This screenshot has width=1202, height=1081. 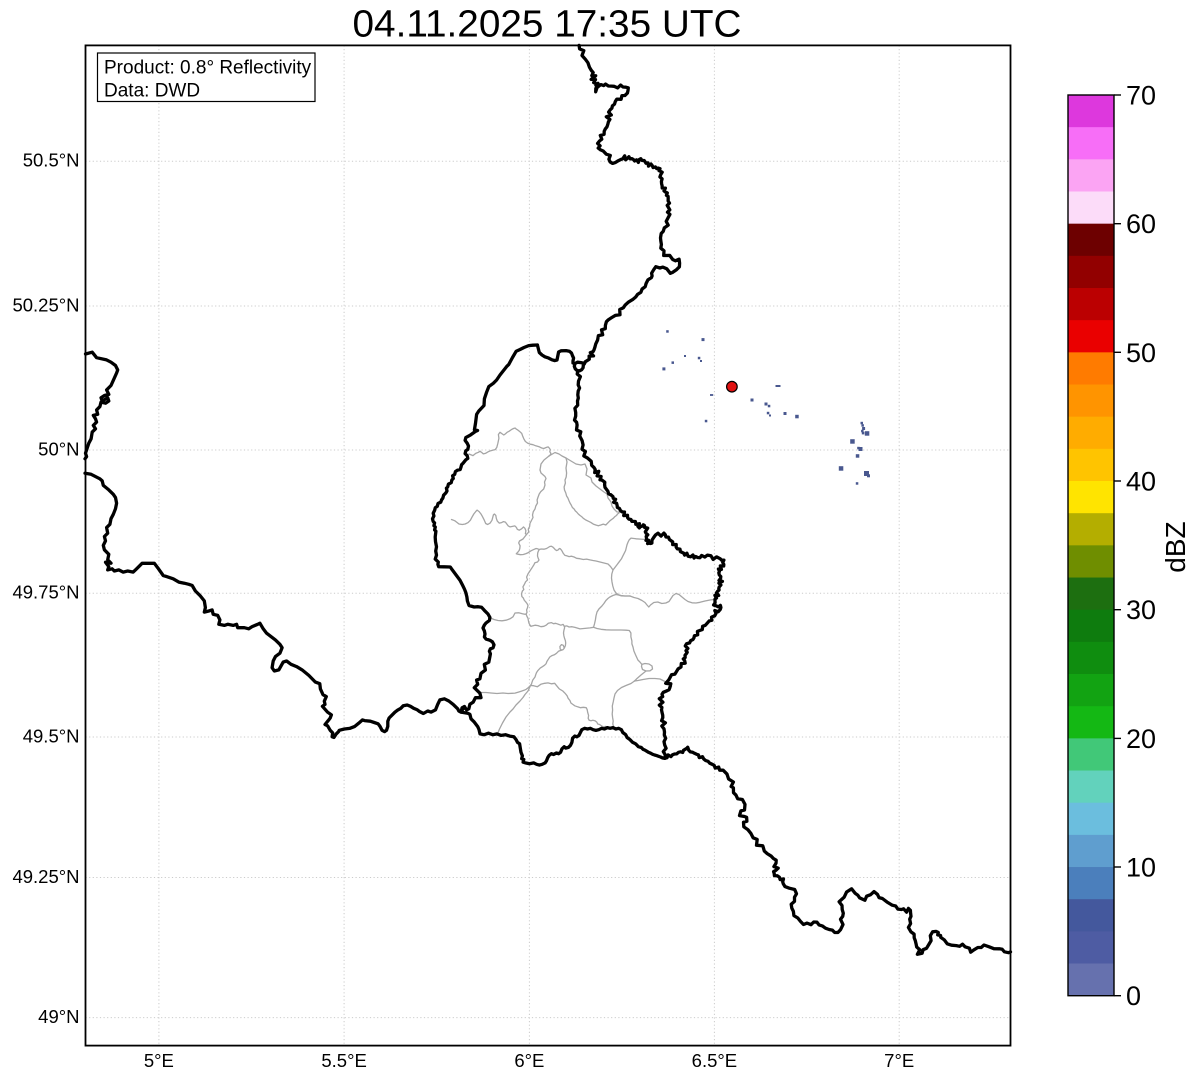 I want to click on svg-text: Data: DWD, so click(x=152, y=90).